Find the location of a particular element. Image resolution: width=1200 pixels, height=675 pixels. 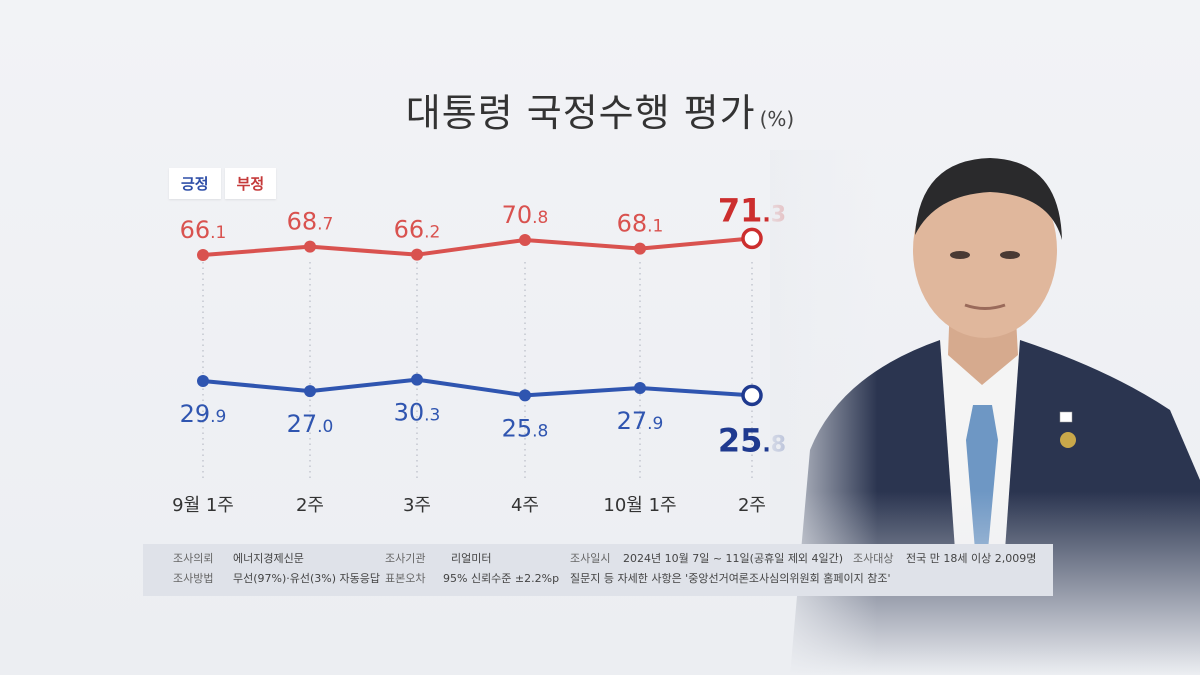

method-key: 조사방법 is located at coordinates (193, 578).